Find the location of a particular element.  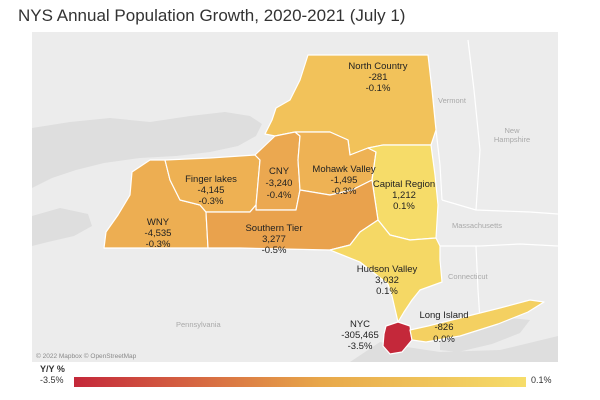

label-north-country: North Country -281 -0.1% is located at coordinates (377, 77).